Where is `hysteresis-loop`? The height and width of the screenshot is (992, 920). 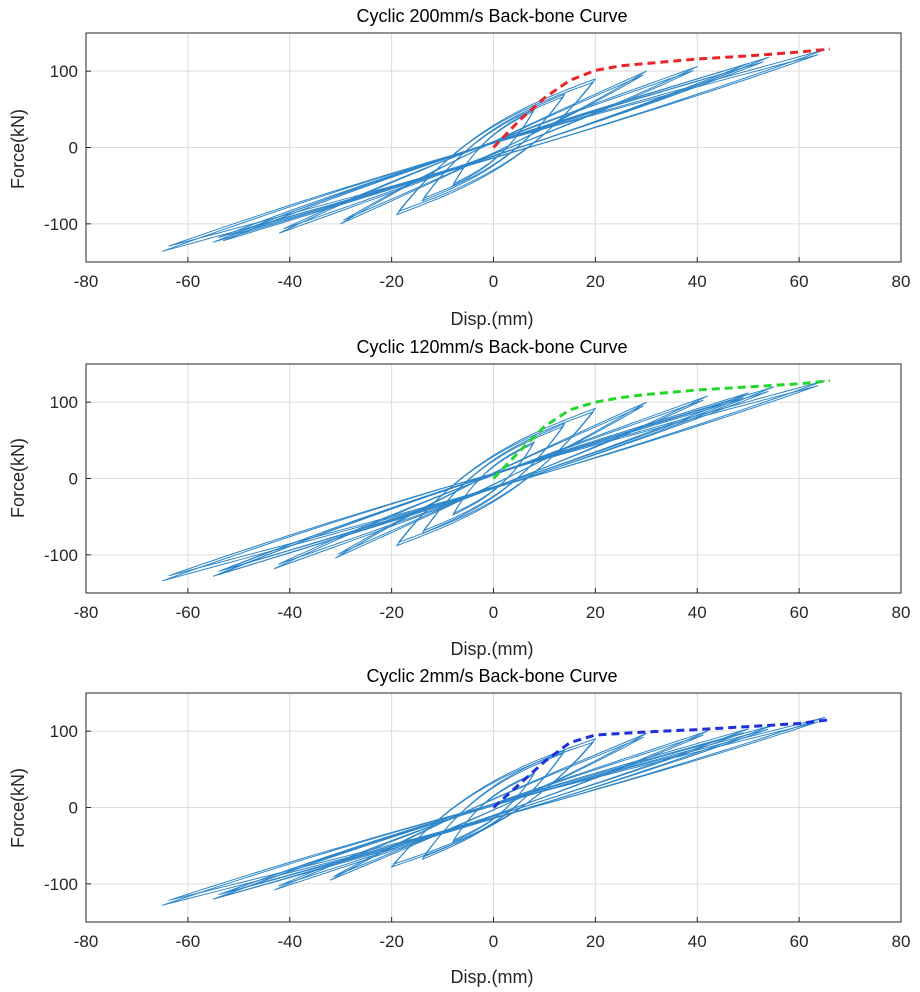
hysteresis-loop is located at coordinates (493, 481).